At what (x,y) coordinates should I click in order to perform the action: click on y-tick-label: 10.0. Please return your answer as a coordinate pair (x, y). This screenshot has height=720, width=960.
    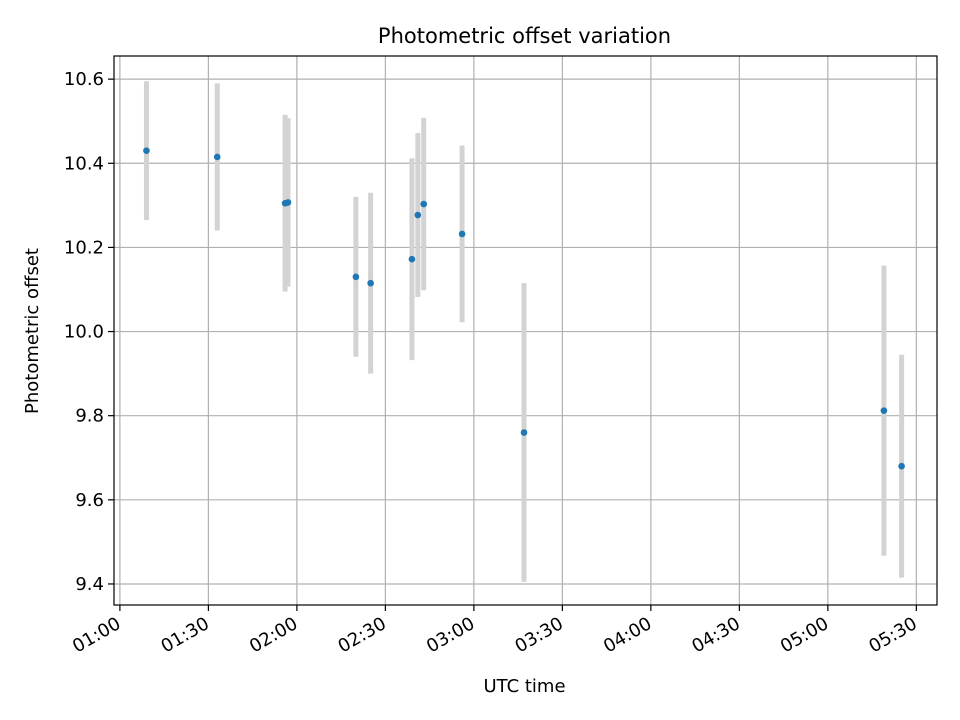
    Looking at the image, I should click on (84, 332).